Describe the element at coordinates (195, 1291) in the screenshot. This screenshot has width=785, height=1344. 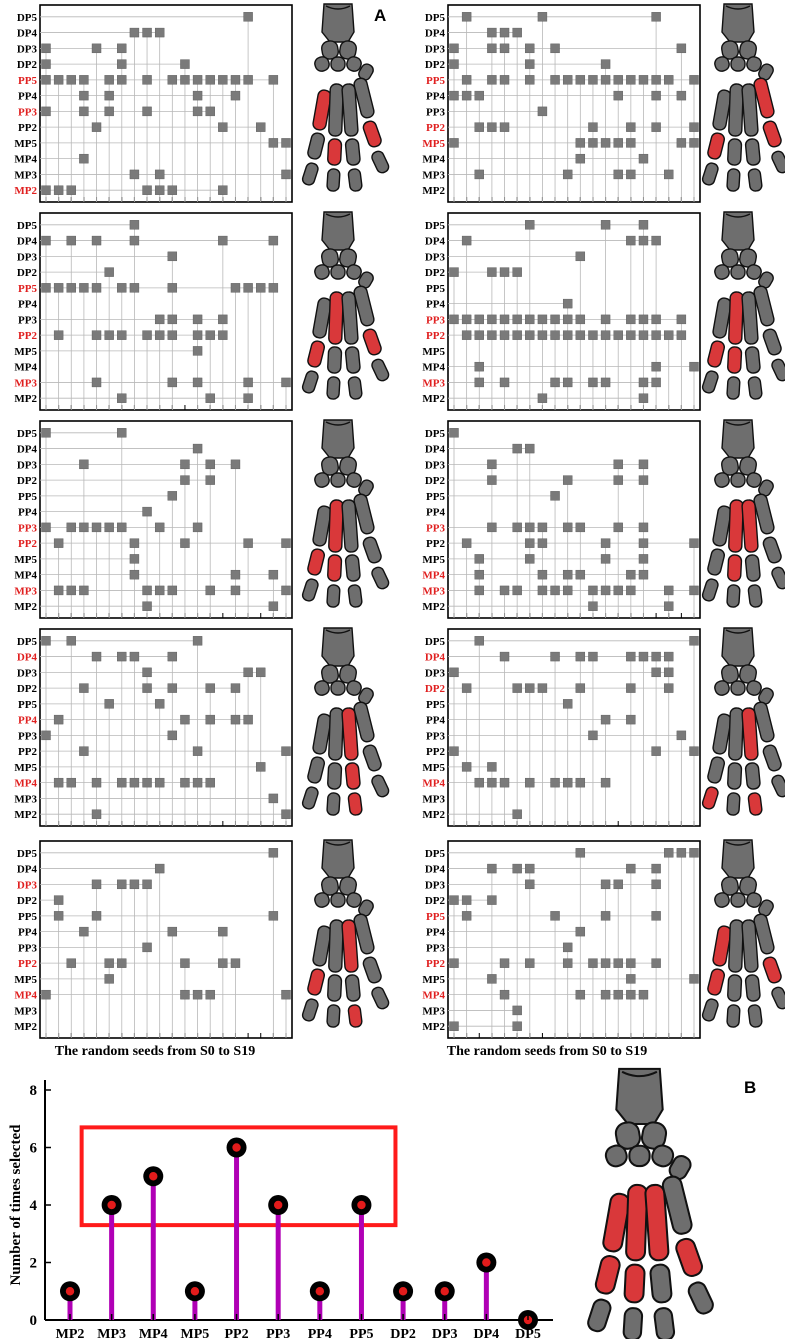
I see `lollipop-dot-mp5` at that location.